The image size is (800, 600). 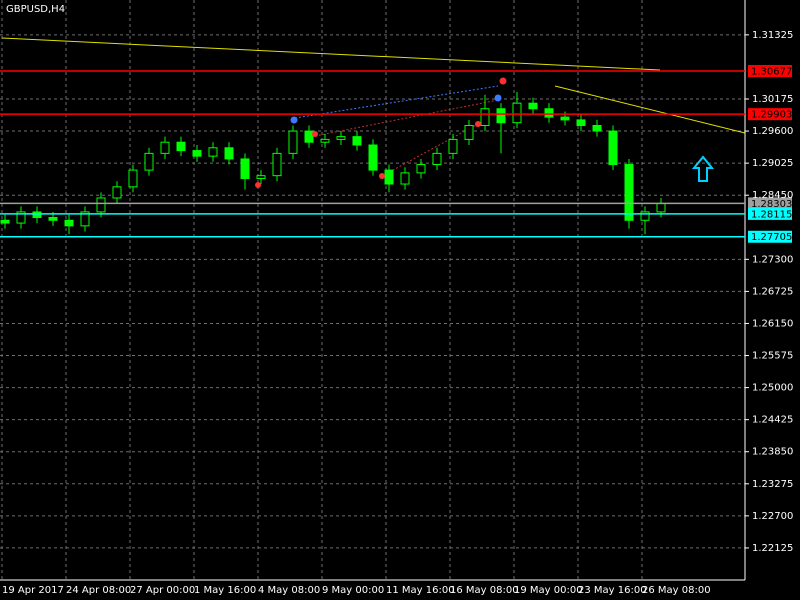 I want to click on y-tick-label: 1.28450, so click(x=772, y=195).